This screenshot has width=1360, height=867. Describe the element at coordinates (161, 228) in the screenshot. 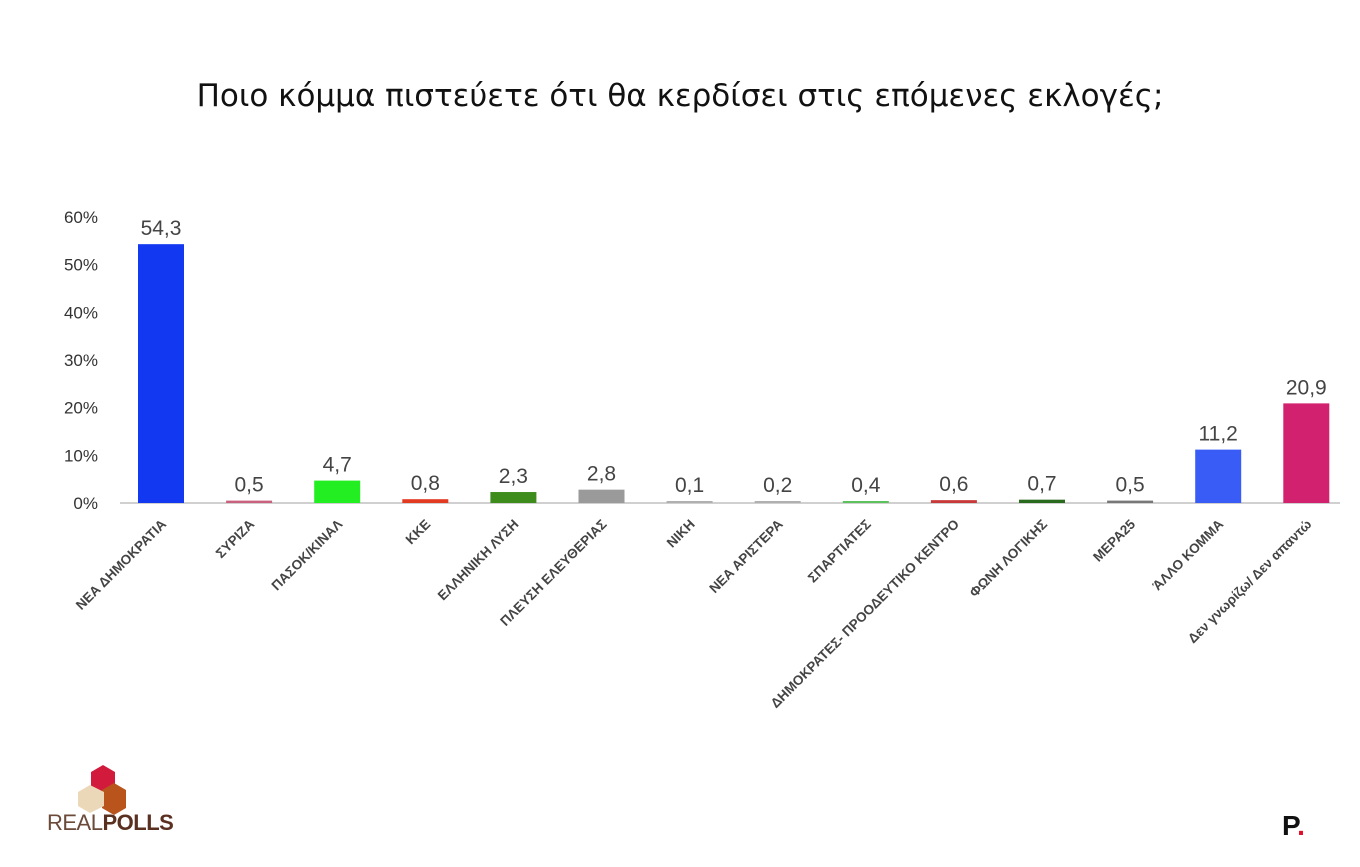

I see `data-label: 54,3` at that location.